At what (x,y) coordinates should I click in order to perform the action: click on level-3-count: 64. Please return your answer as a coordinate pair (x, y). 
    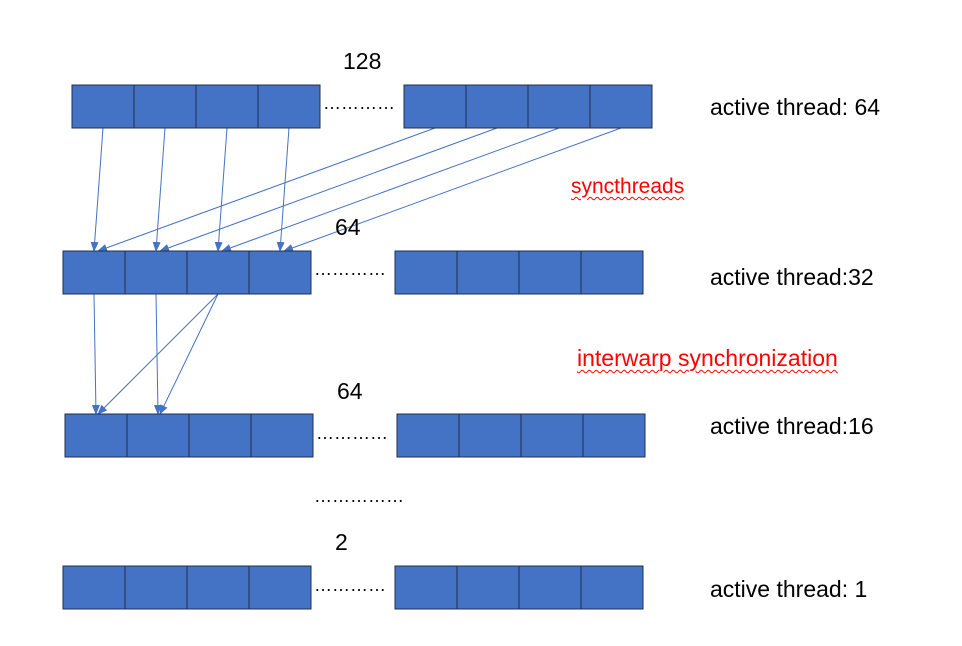
    Looking at the image, I should click on (350, 391).